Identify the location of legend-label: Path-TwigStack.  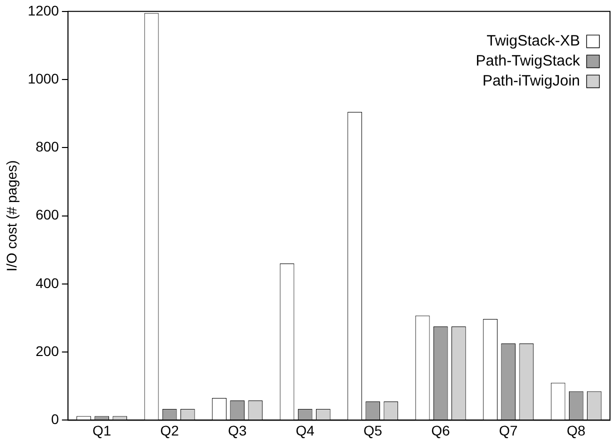
(528, 61).